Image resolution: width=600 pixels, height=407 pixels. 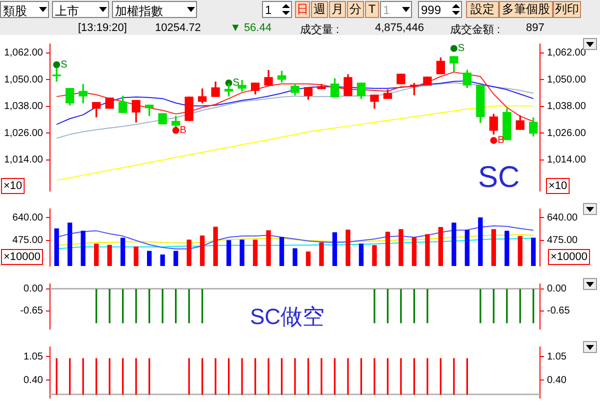 I want to click on annotation: SC做空, so click(x=287, y=316).